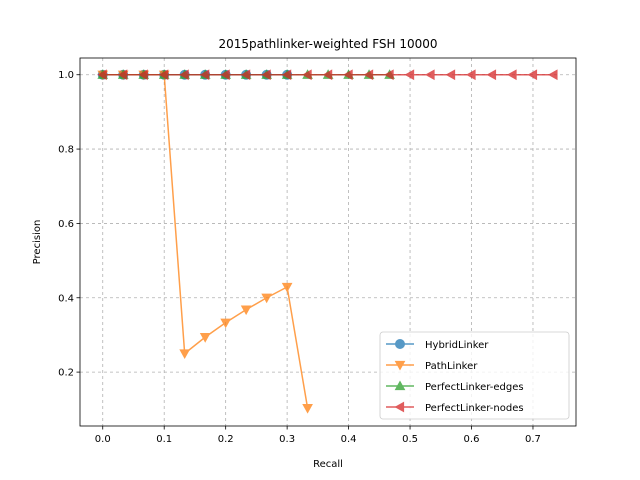 This screenshot has height=480, width=640. I want to click on series-perfectlinker-nodes, so click(327, 75).